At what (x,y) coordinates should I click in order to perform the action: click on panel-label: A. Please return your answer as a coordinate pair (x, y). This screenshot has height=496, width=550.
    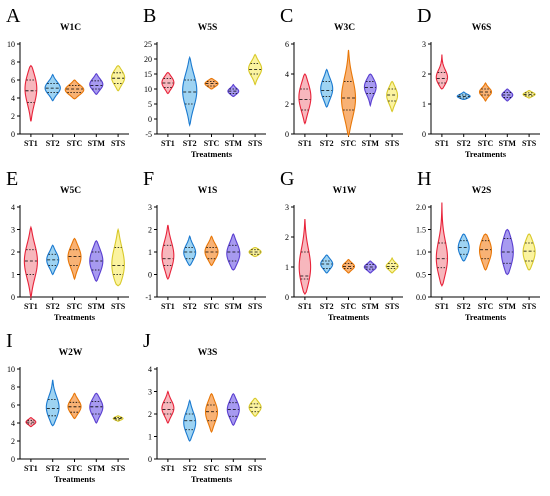
    Looking at the image, I should click on (13, 16).